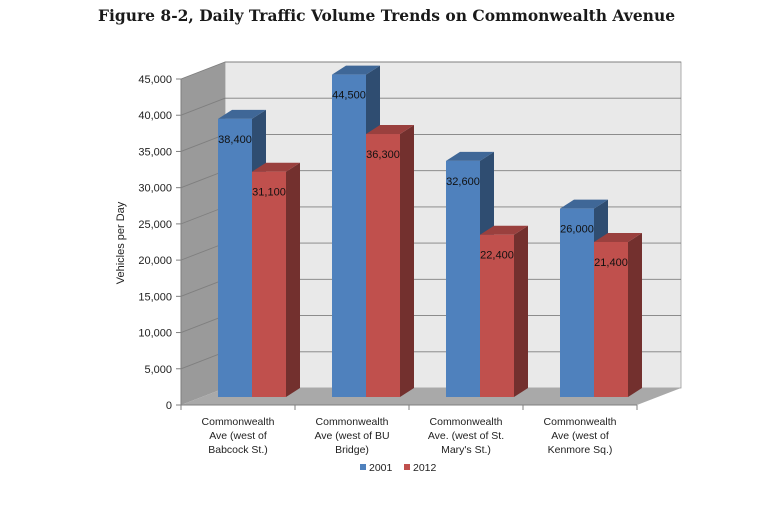  Describe the element at coordinates (431, 396) in the screenshot. I see `floor` at that location.